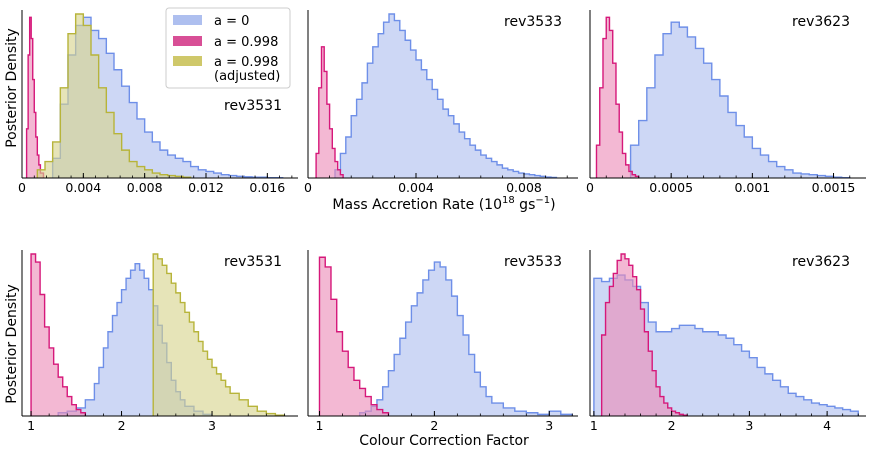  What do you see at coordinates (542, 200) in the screenshot?
I see `xlabel-row1-sup2: −1` at bounding box center [542, 200].